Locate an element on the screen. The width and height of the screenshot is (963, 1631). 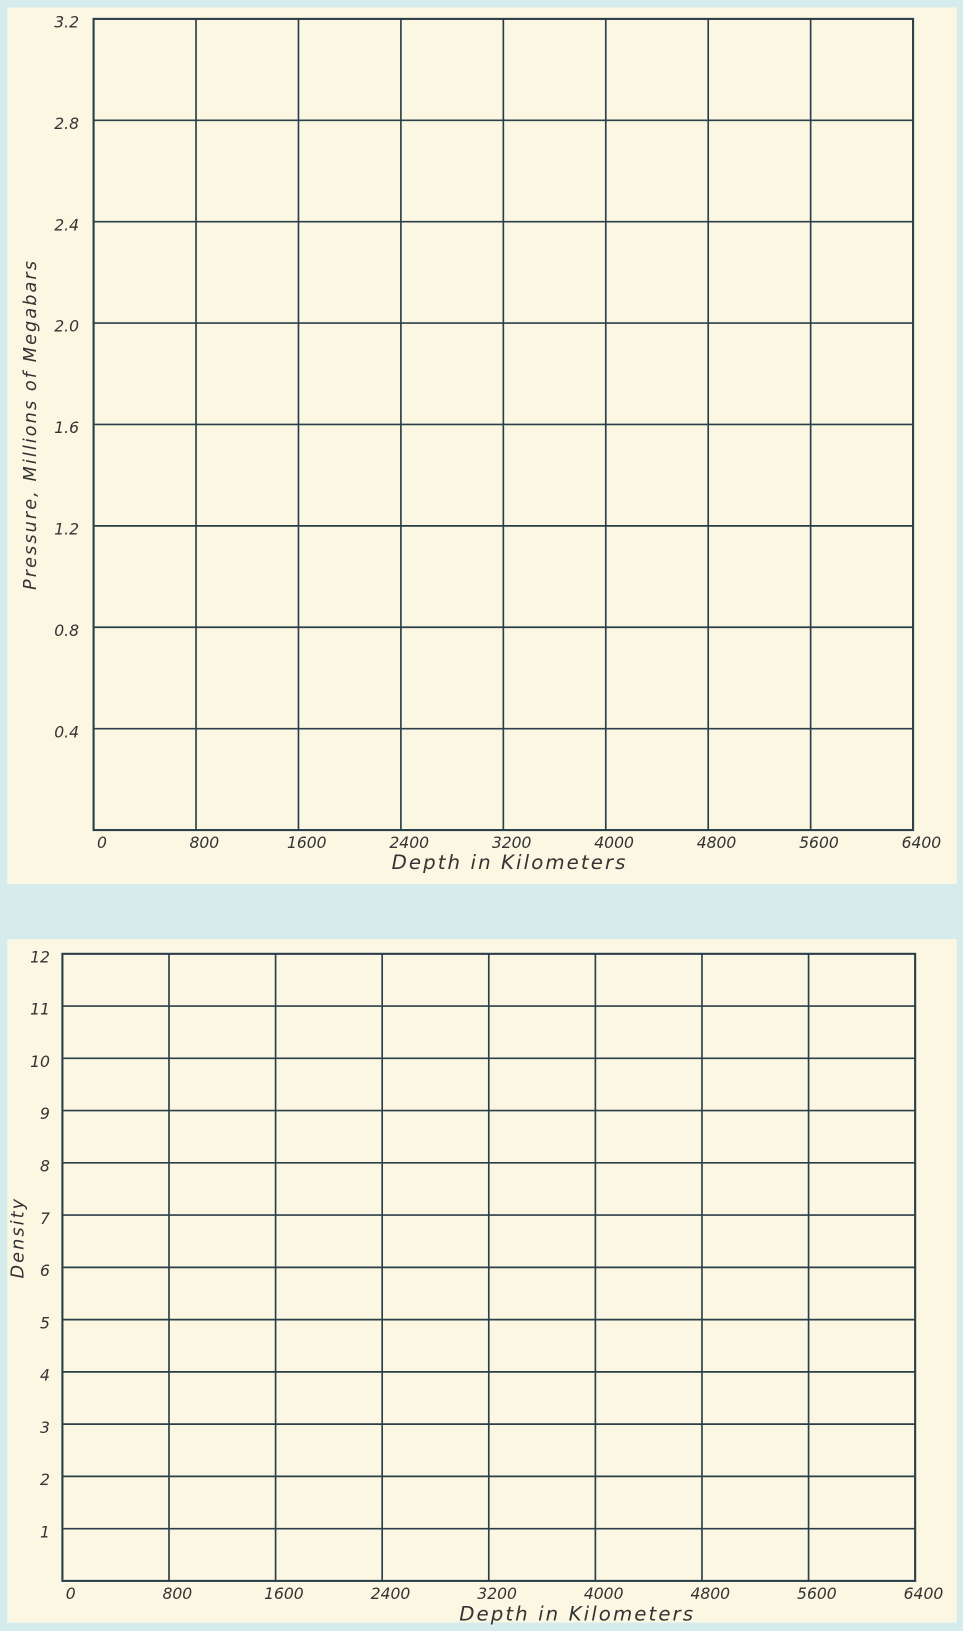
y-tick-label: 11 is located at coordinates (40, 1010).